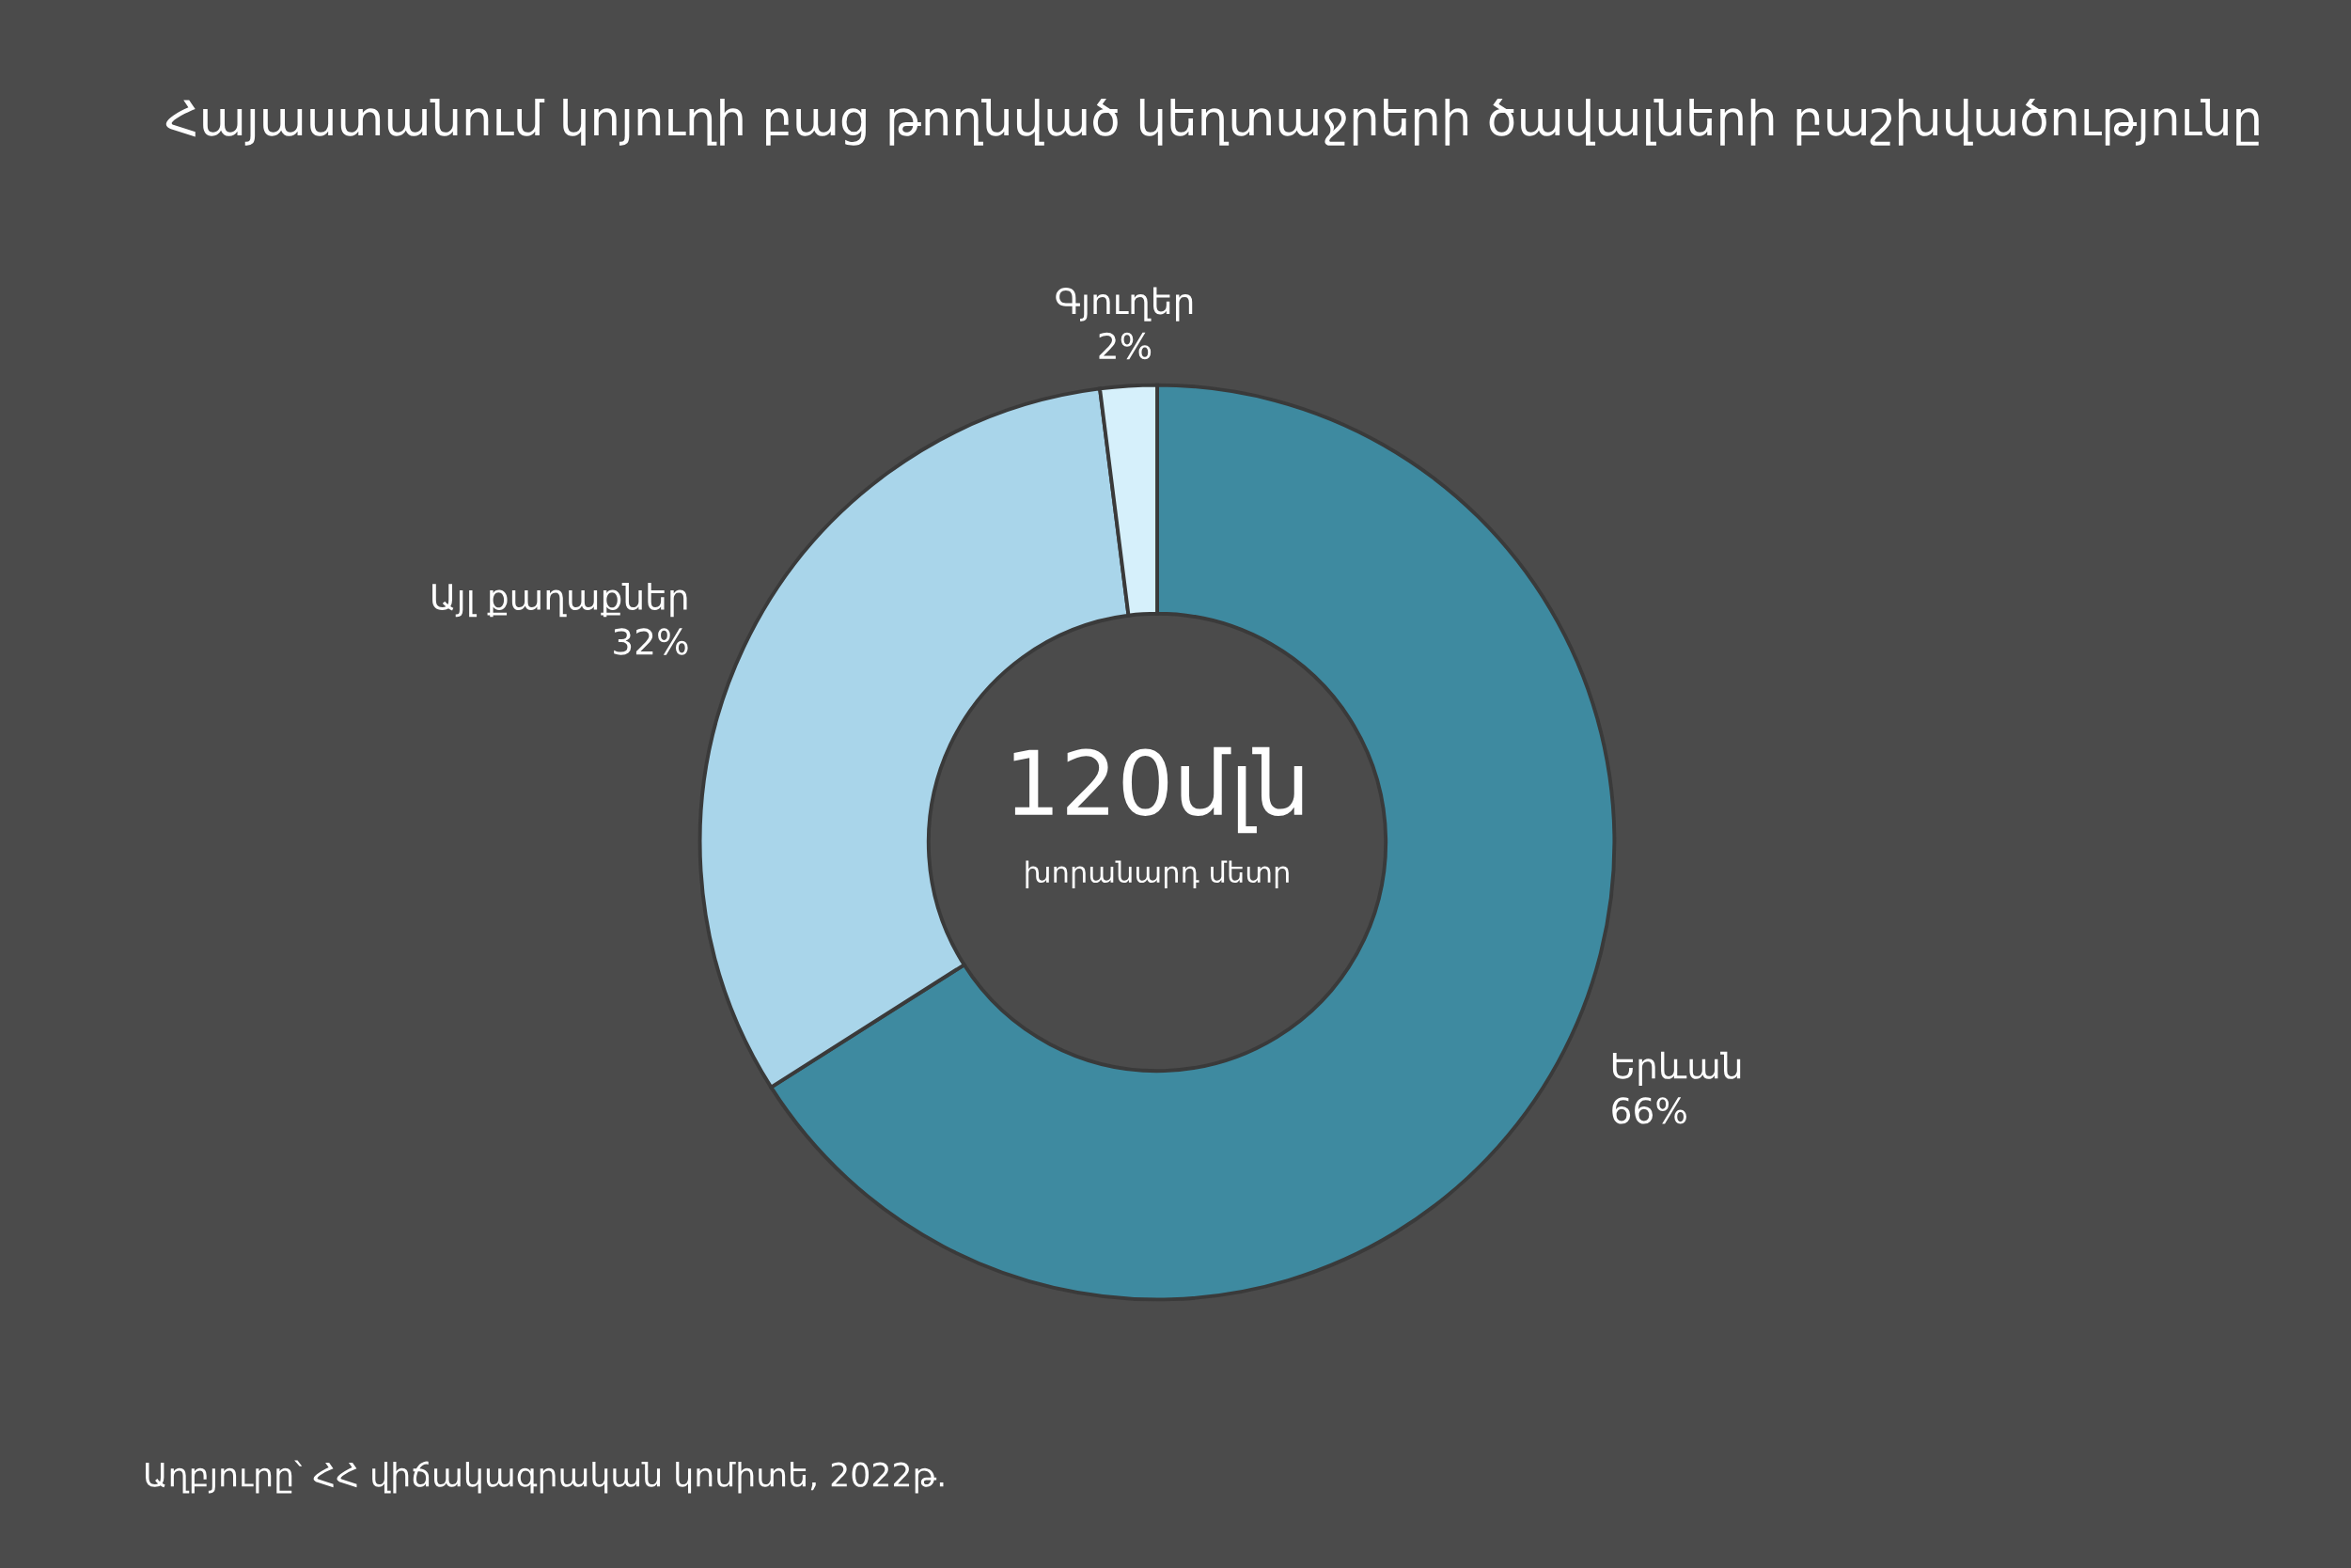  I want to click on chart-title: Հայաստանում կոյուղի բաց թողնված կեղտաջրերի ծավալների բաշխվածությունը, so click(1212, 122).